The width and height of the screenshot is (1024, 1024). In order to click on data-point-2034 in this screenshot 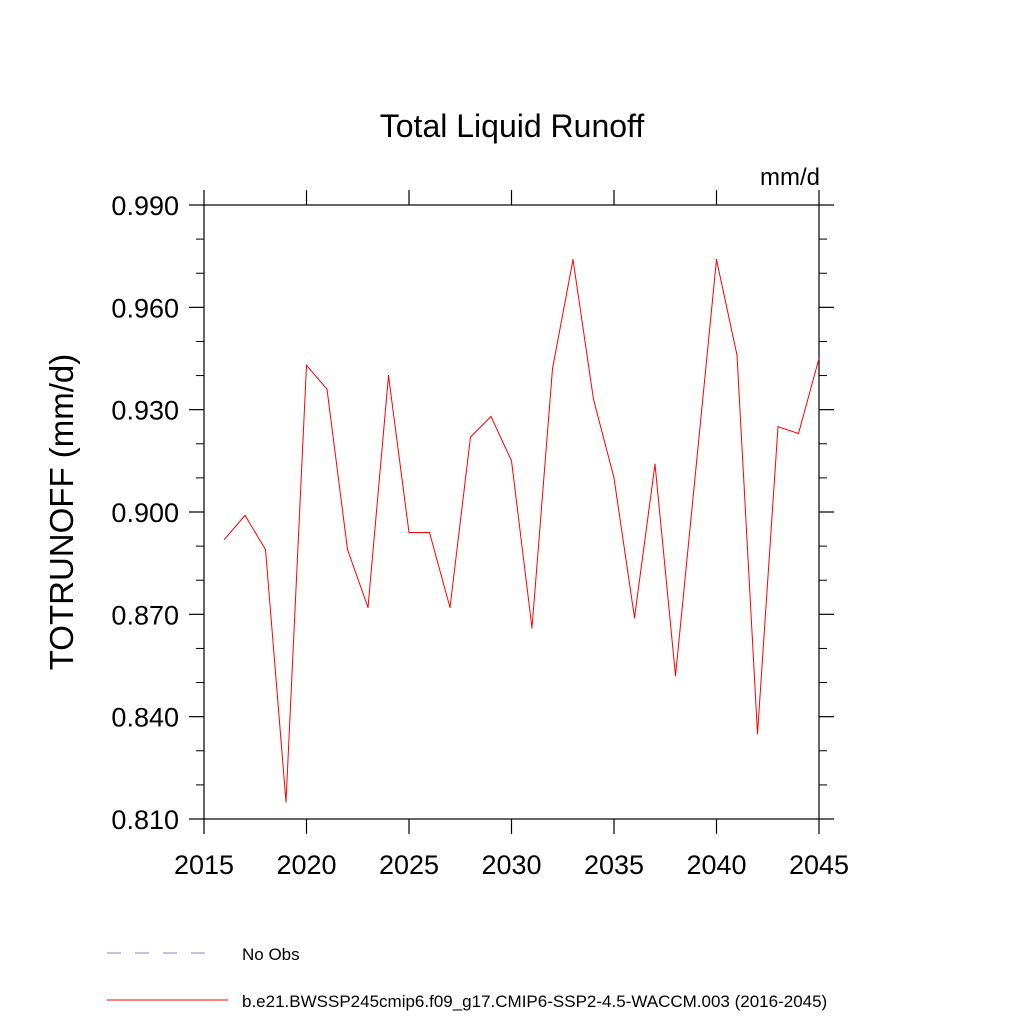, I will do `click(593, 399)`.